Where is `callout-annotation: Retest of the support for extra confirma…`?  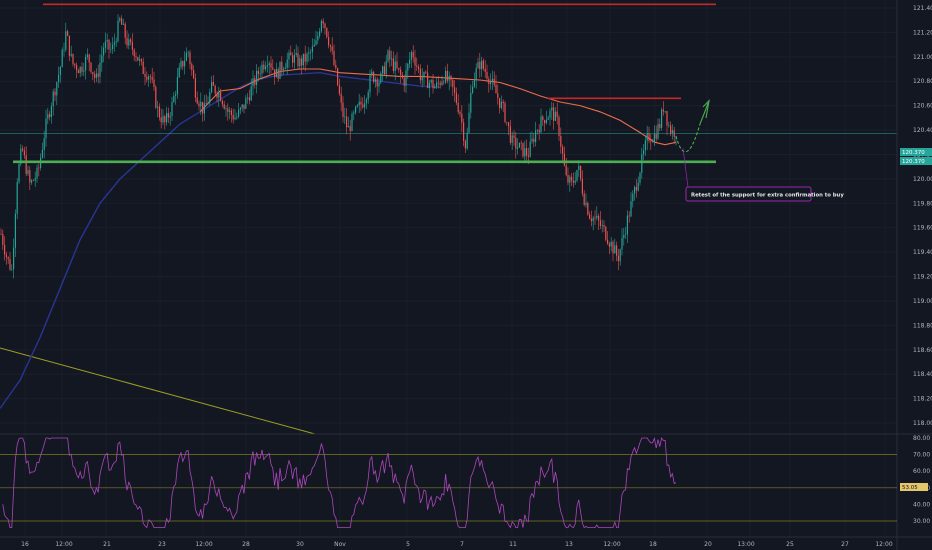
callout-annotation: Retest of the support for extra confirma… is located at coordinates (764, 194).